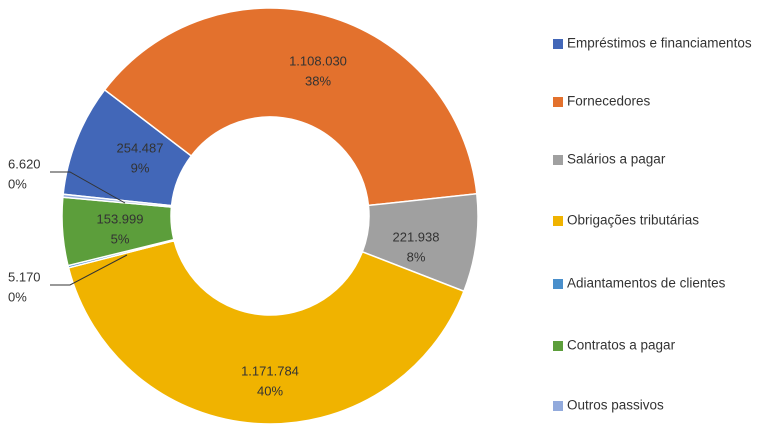 Image resolution: width=782 pixels, height=432 pixels. Describe the element at coordinates (416, 236) in the screenshot. I see `data-label-value: 221.938` at that location.